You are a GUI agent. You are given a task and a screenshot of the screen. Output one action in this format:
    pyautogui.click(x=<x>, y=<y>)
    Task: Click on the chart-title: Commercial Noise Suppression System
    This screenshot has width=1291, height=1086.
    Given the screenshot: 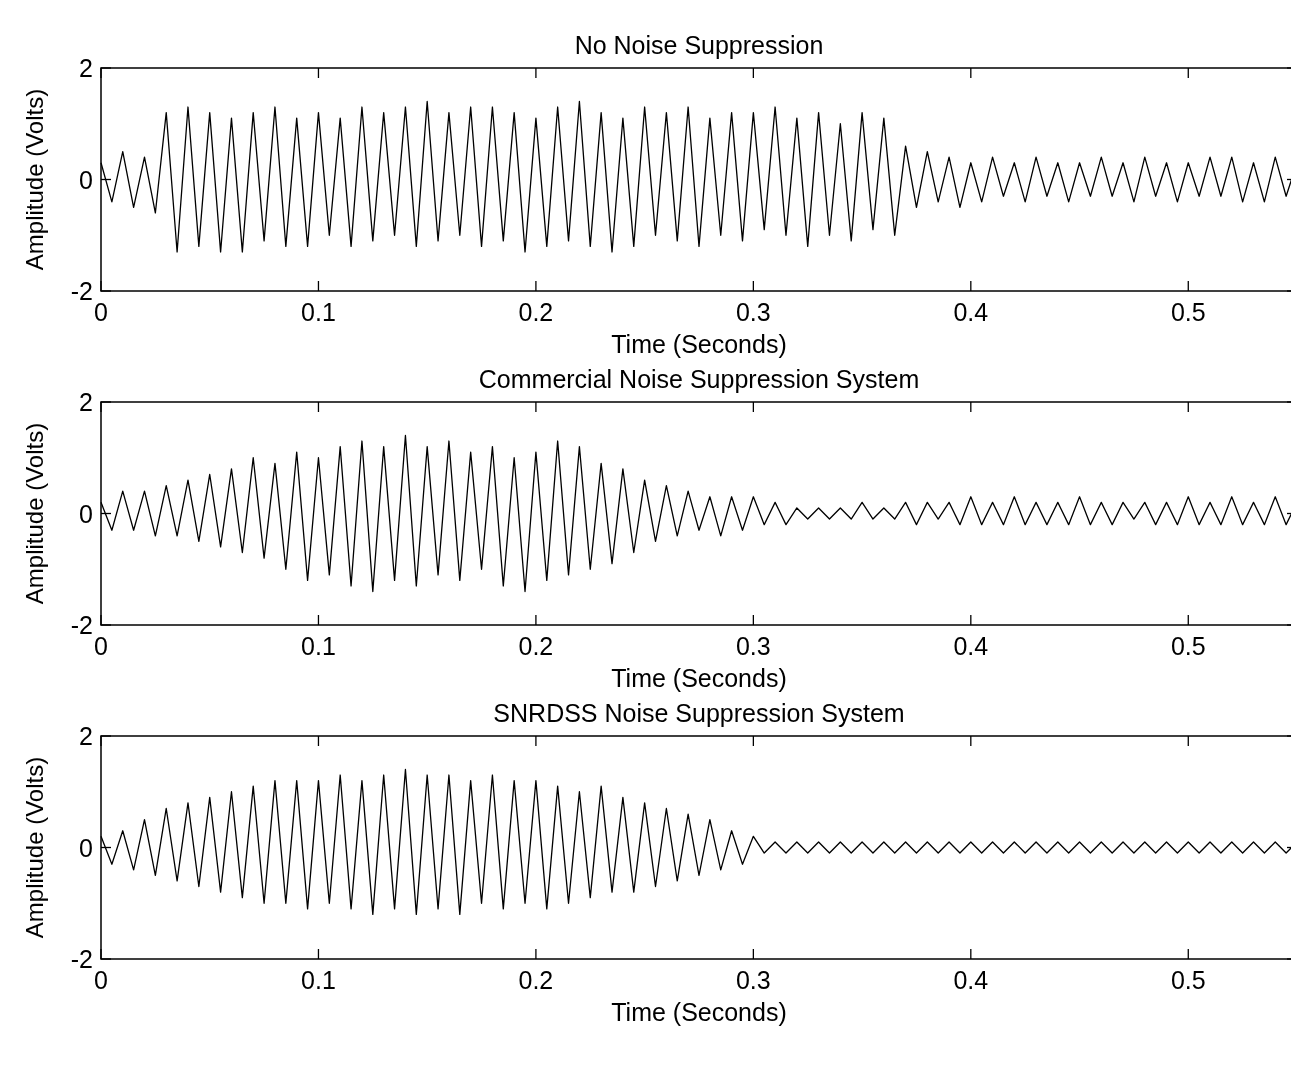 What is the action you would take?
    pyautogui.click(x=699, y=379)
    